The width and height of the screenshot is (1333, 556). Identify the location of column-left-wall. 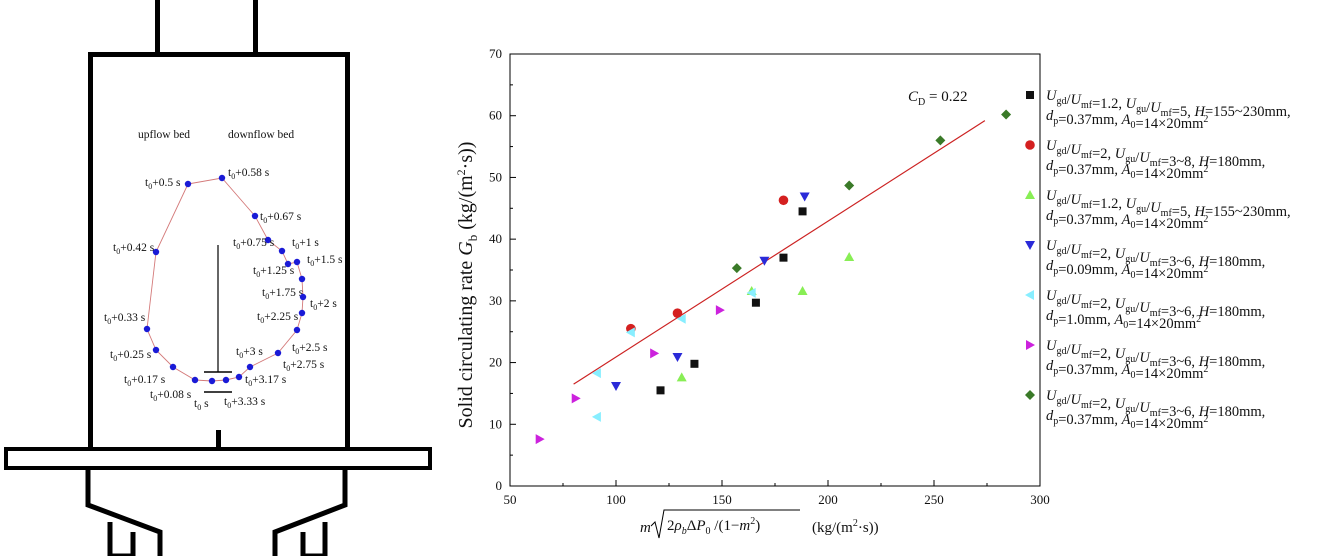
(90, 252).